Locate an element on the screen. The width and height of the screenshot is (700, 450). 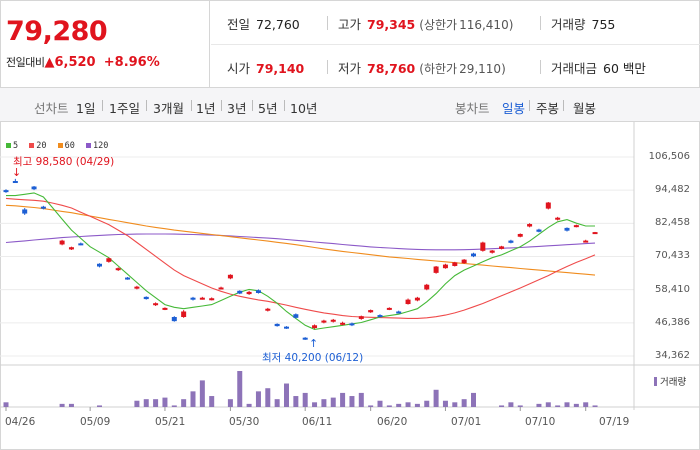
open-value: 79,140 is located at coordinates (280, 68).